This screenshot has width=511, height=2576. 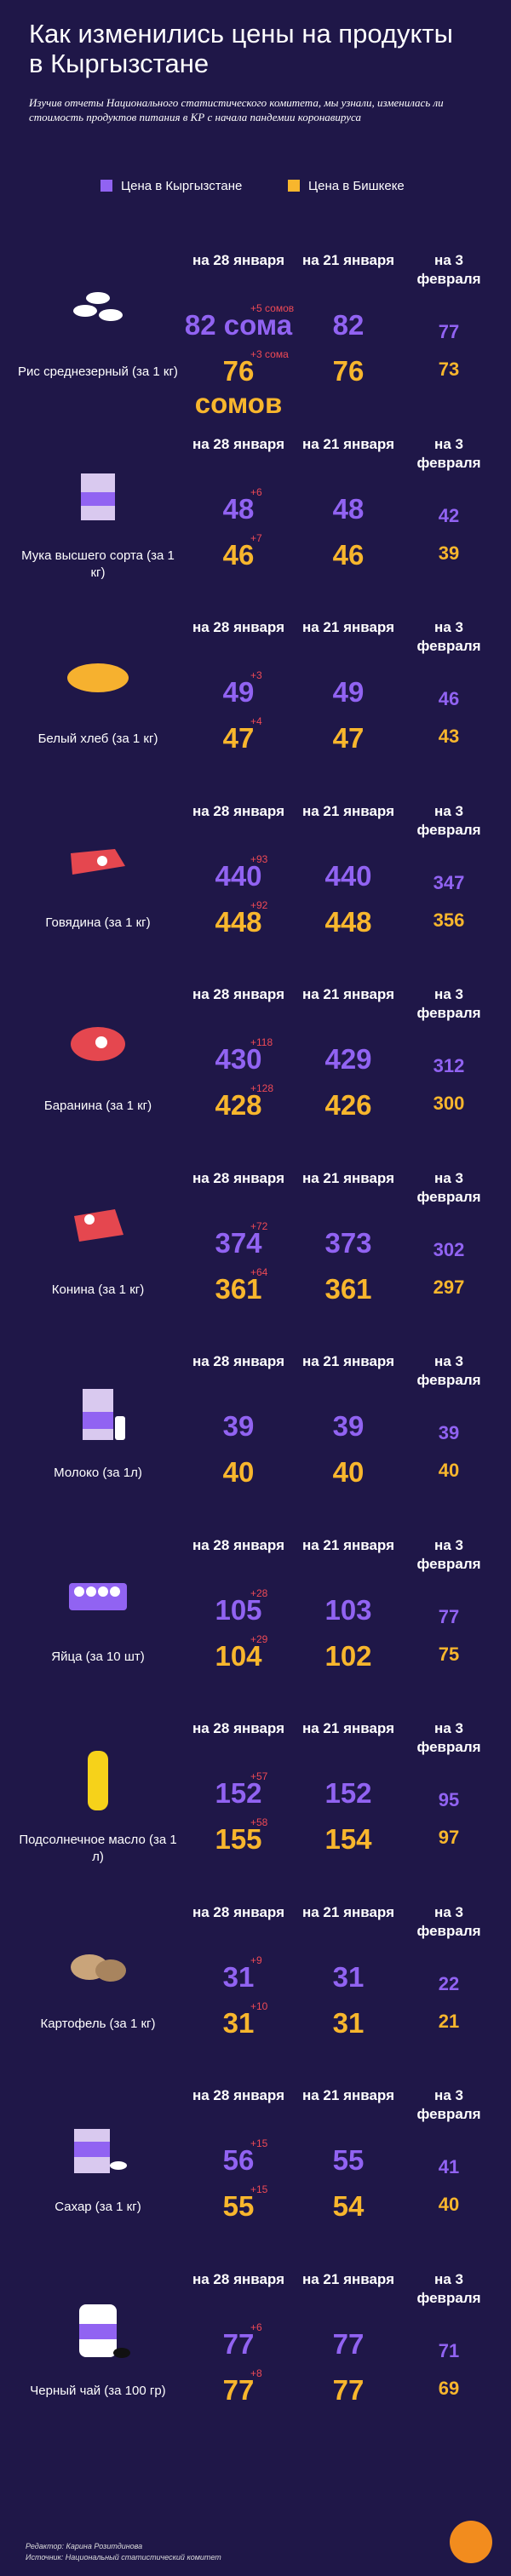 I want to click on kyrgyzstan-price: 42, so click(x=449, y=515).